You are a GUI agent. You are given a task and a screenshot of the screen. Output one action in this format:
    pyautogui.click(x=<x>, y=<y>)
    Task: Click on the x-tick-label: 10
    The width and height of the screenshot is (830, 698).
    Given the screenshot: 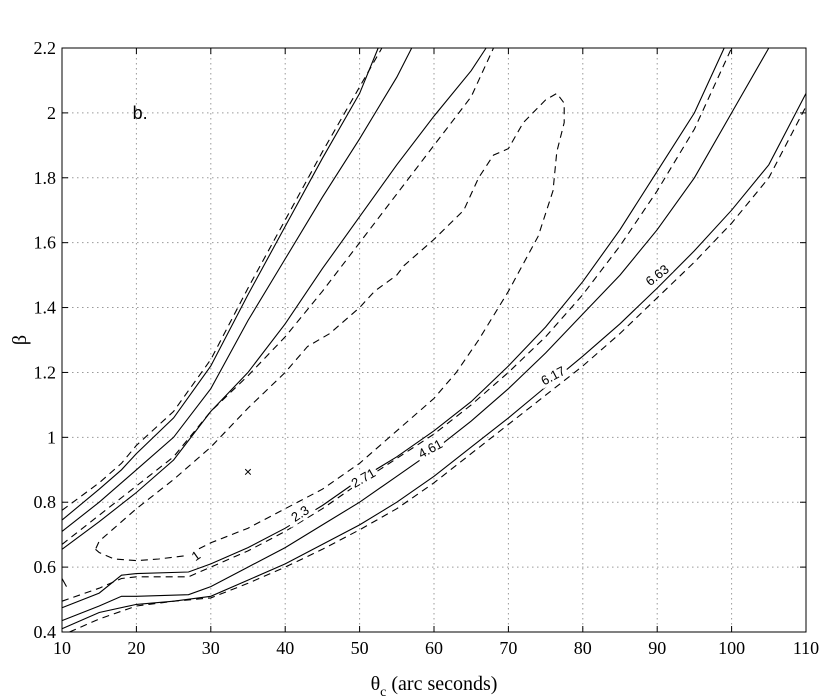 What is the action you would take?
    pyautogui.click(x=62, y=648)
    